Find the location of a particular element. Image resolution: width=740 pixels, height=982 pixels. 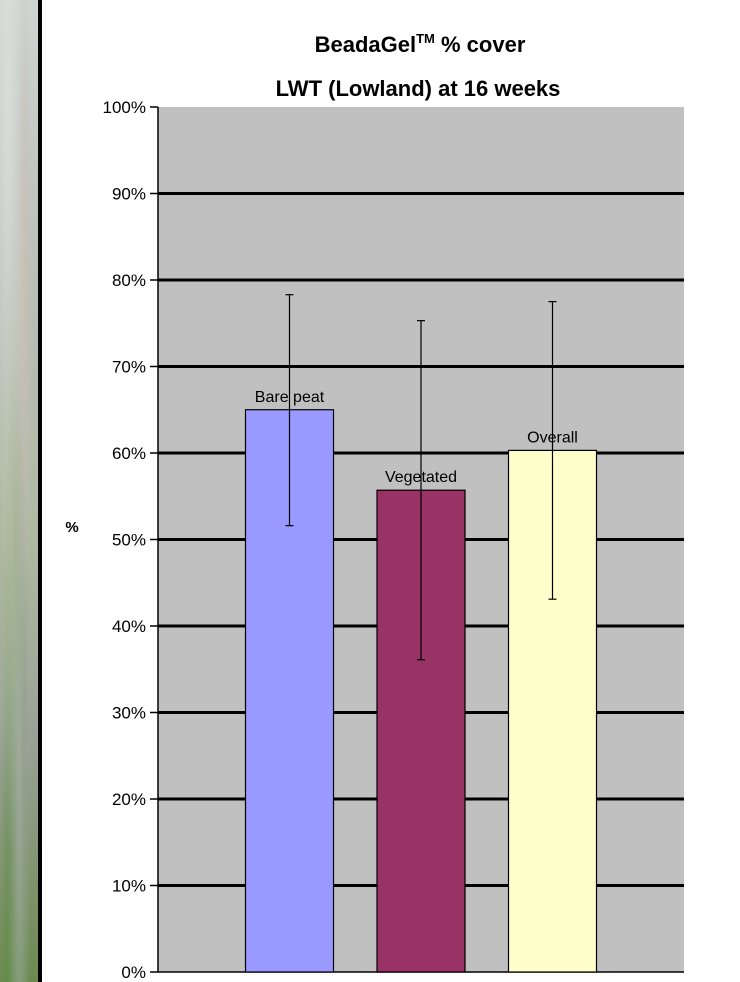

chart-title-main: BeadaGel is located at coordinates (366, 44).